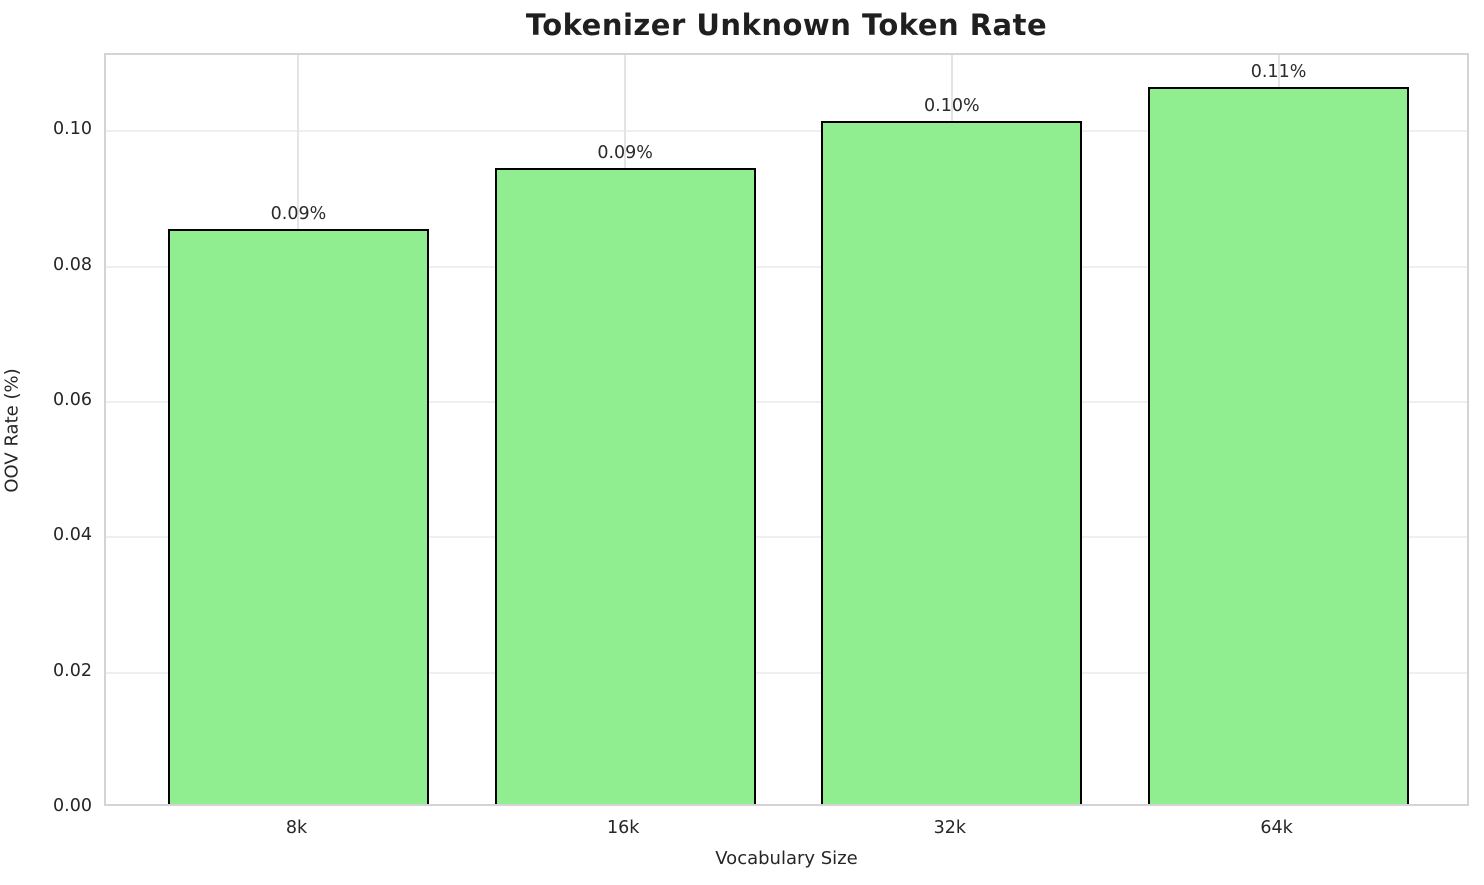 The width and height of the screenshot is (1484, 885). Describe the element at coordinates (1276, 828) in the screenshot. I see `x-tick-label-64k: 64k` at that location.